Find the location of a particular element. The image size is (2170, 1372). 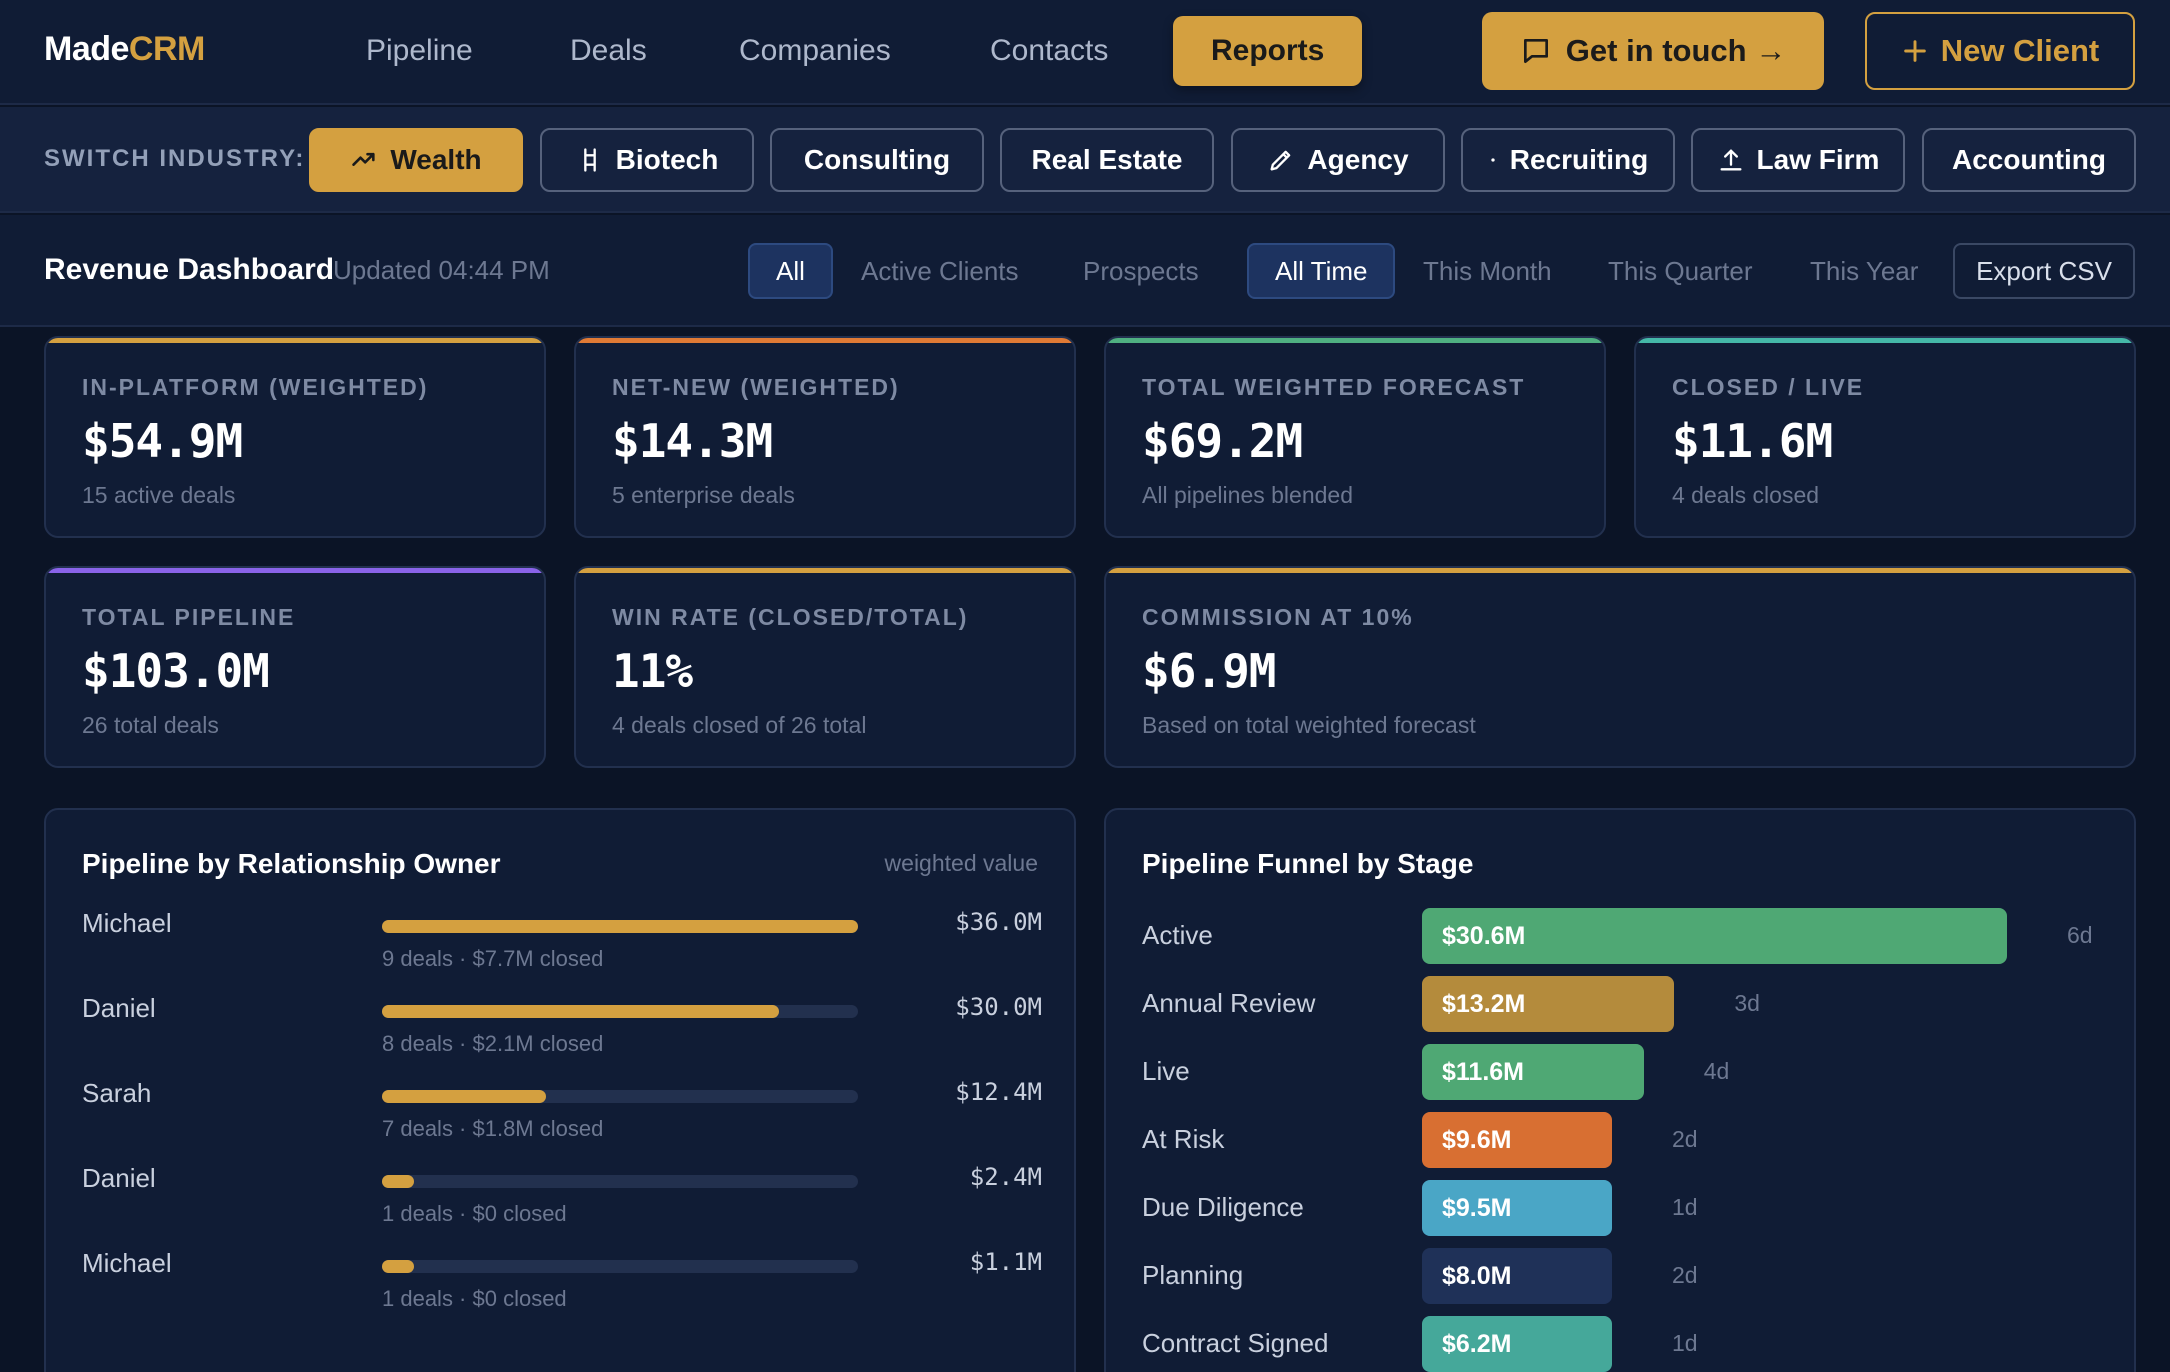

stat-subtitle: 4 deals closed of 26 total is located at coordinates (739, 725).